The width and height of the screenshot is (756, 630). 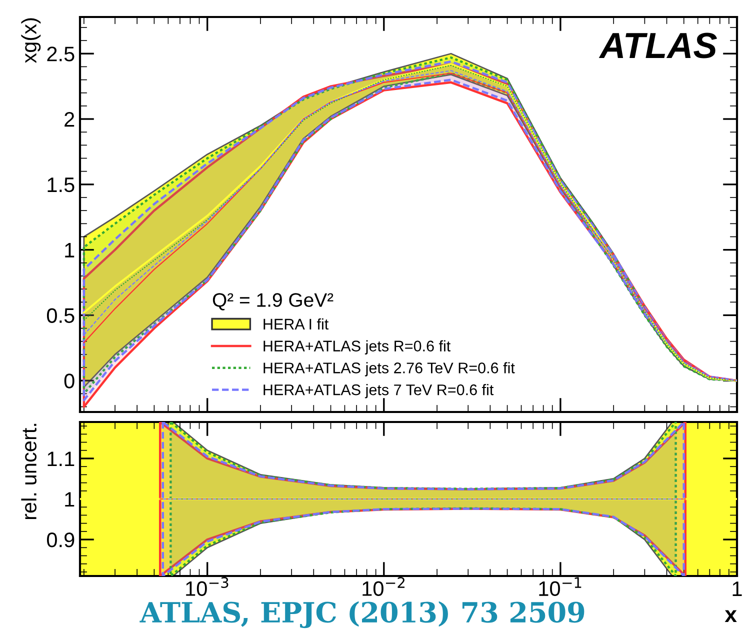 I want to click on annotation: ATLAS, so click(x=657, y=45).